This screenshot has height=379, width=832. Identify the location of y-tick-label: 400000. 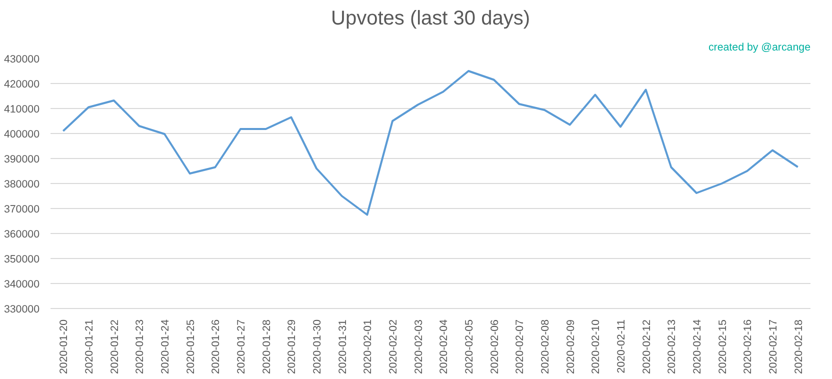
(22, 134).